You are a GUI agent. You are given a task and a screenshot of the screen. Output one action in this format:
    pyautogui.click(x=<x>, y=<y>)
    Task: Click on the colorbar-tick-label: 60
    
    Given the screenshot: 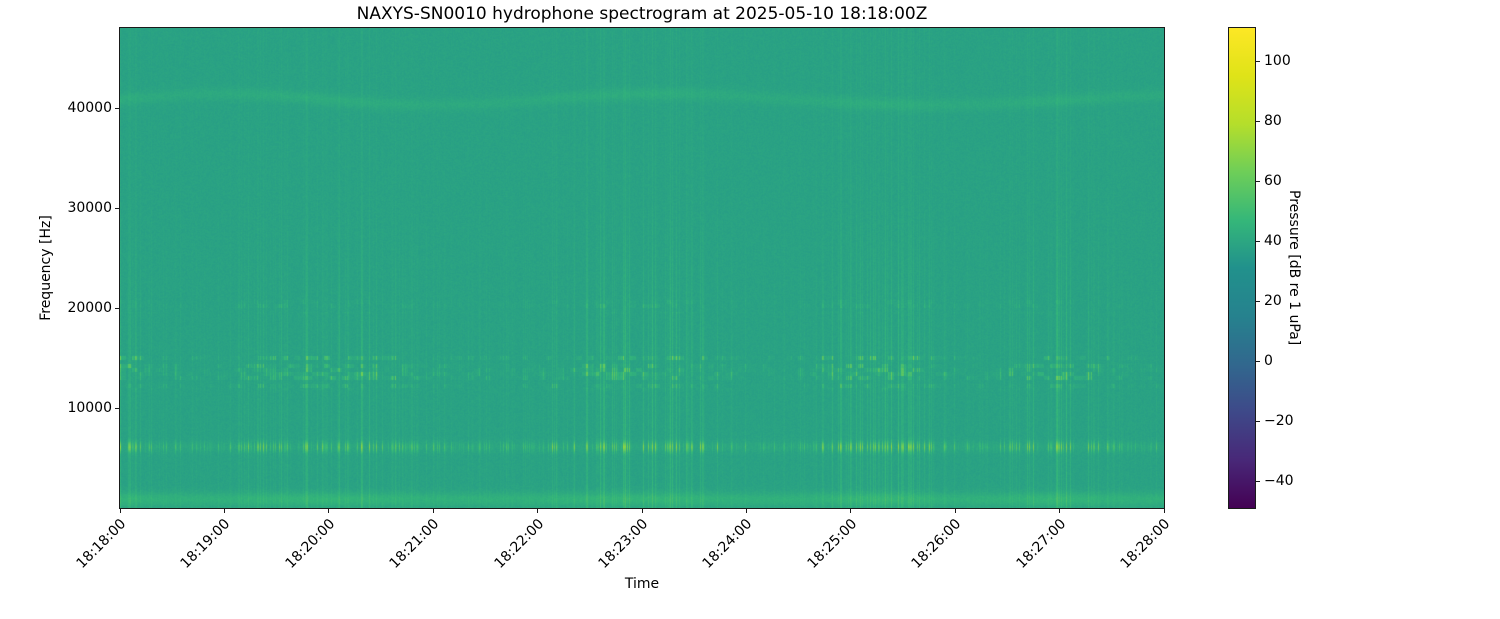 What is the action you would take?
    pyautogui.click(x=1273, y=181)
    